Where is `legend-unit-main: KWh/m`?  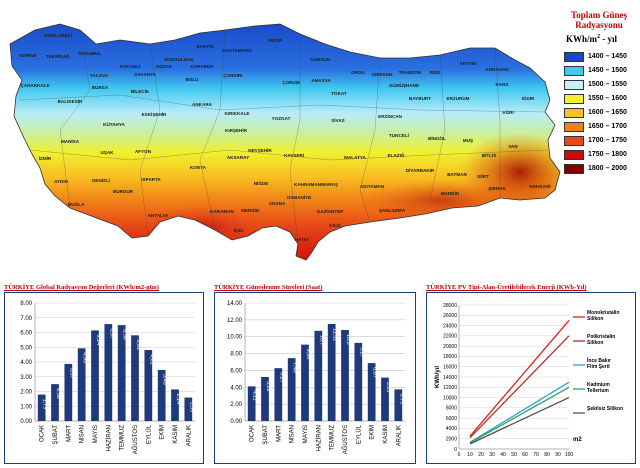
legend-unit-main: KWh/m is located at coordinates (582, 39).